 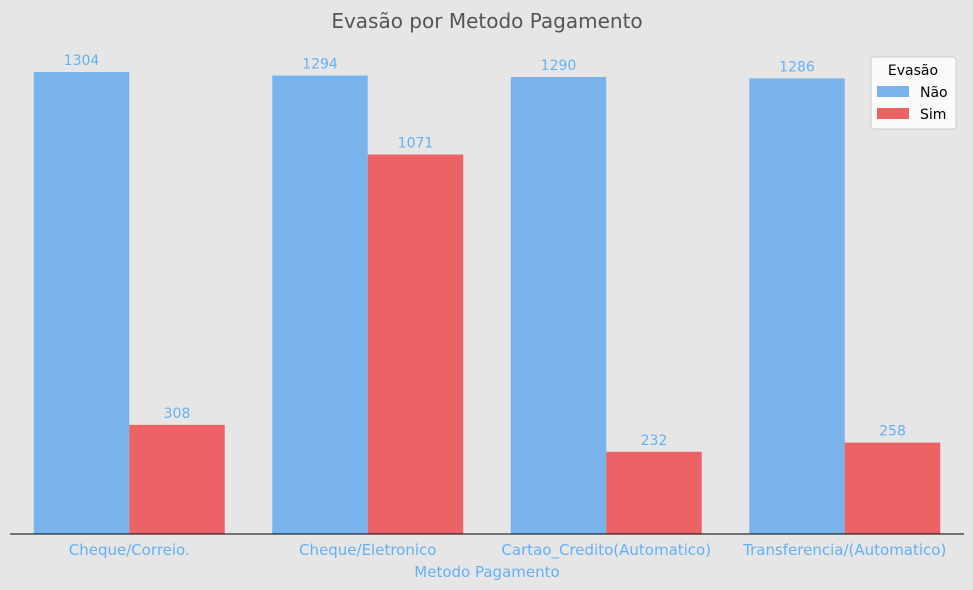 What do you see at coordinates (82, 61) in the screenshot?
I see `value-label-n-o-cheque-correio: 1304` at bounding box center [82, 61].